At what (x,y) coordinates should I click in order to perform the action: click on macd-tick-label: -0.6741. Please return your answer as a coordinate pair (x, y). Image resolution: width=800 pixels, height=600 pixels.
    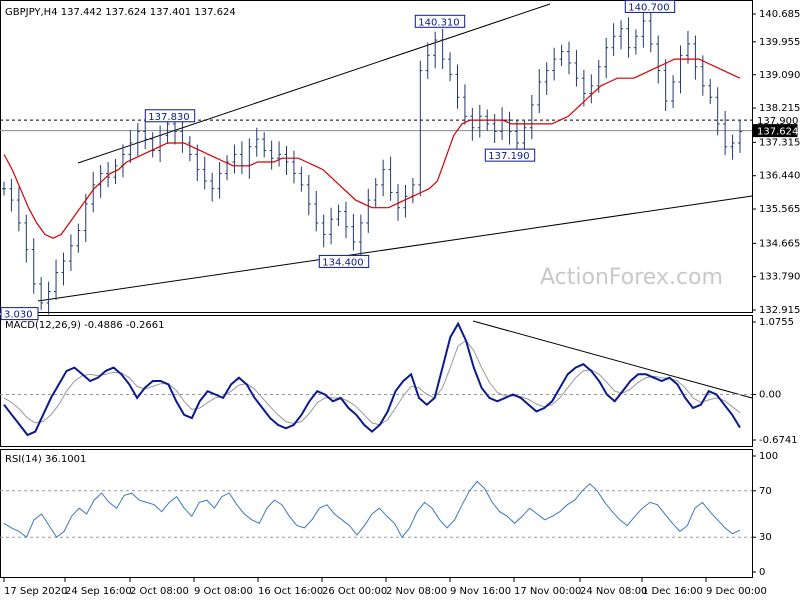
    Looking at the image, I should click on (778, 440).